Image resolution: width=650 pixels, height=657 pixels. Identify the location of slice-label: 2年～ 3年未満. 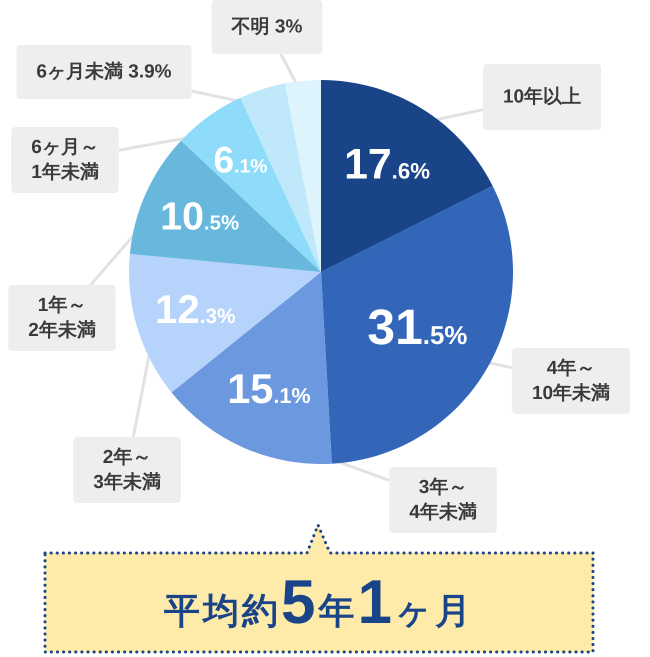
(127, 470).